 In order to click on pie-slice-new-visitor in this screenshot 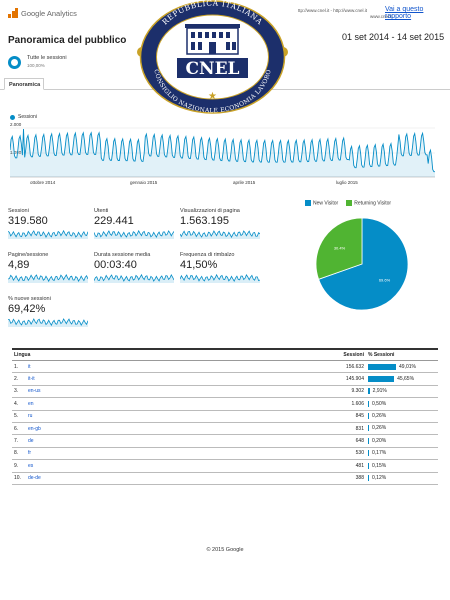, I will do `click(363, 264)`.